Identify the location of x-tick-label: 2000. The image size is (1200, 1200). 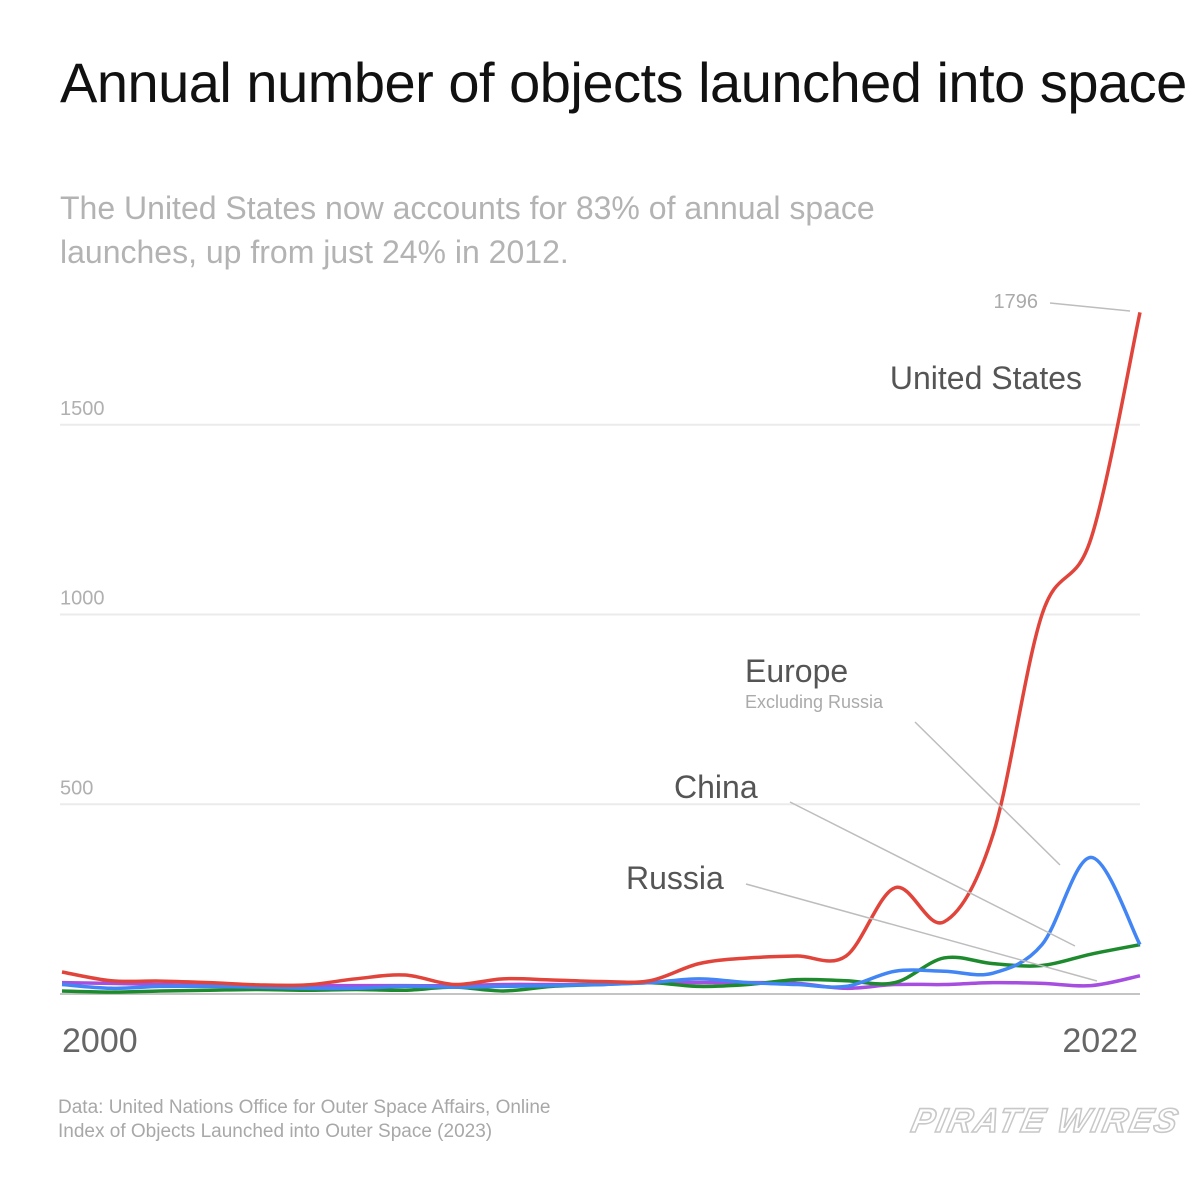
(100, 1041).